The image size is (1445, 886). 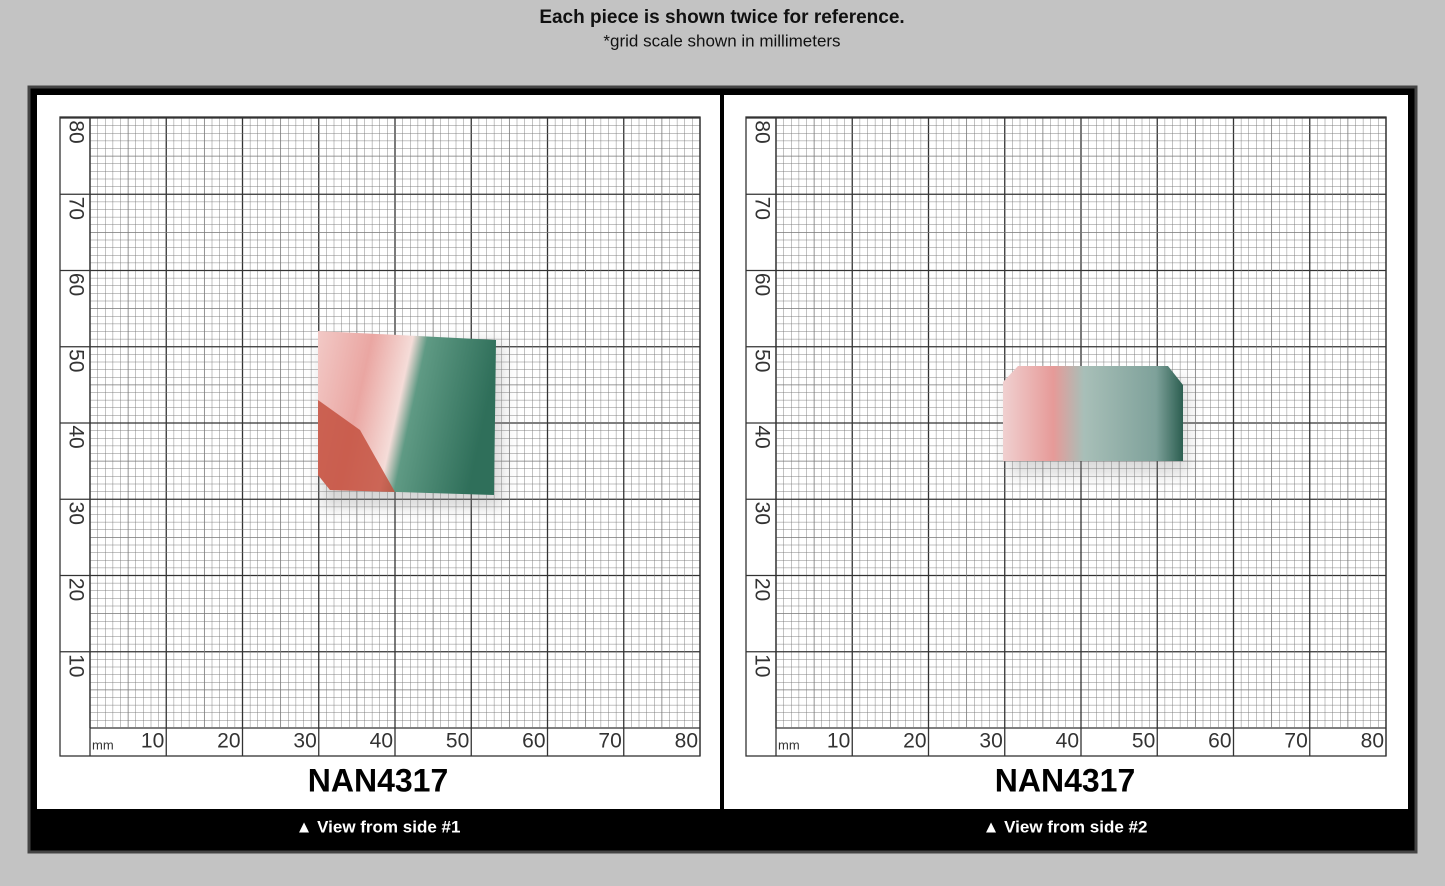 I want to click on subtitle: *grid scale shown in millimeters, so click(x=721, y=40).